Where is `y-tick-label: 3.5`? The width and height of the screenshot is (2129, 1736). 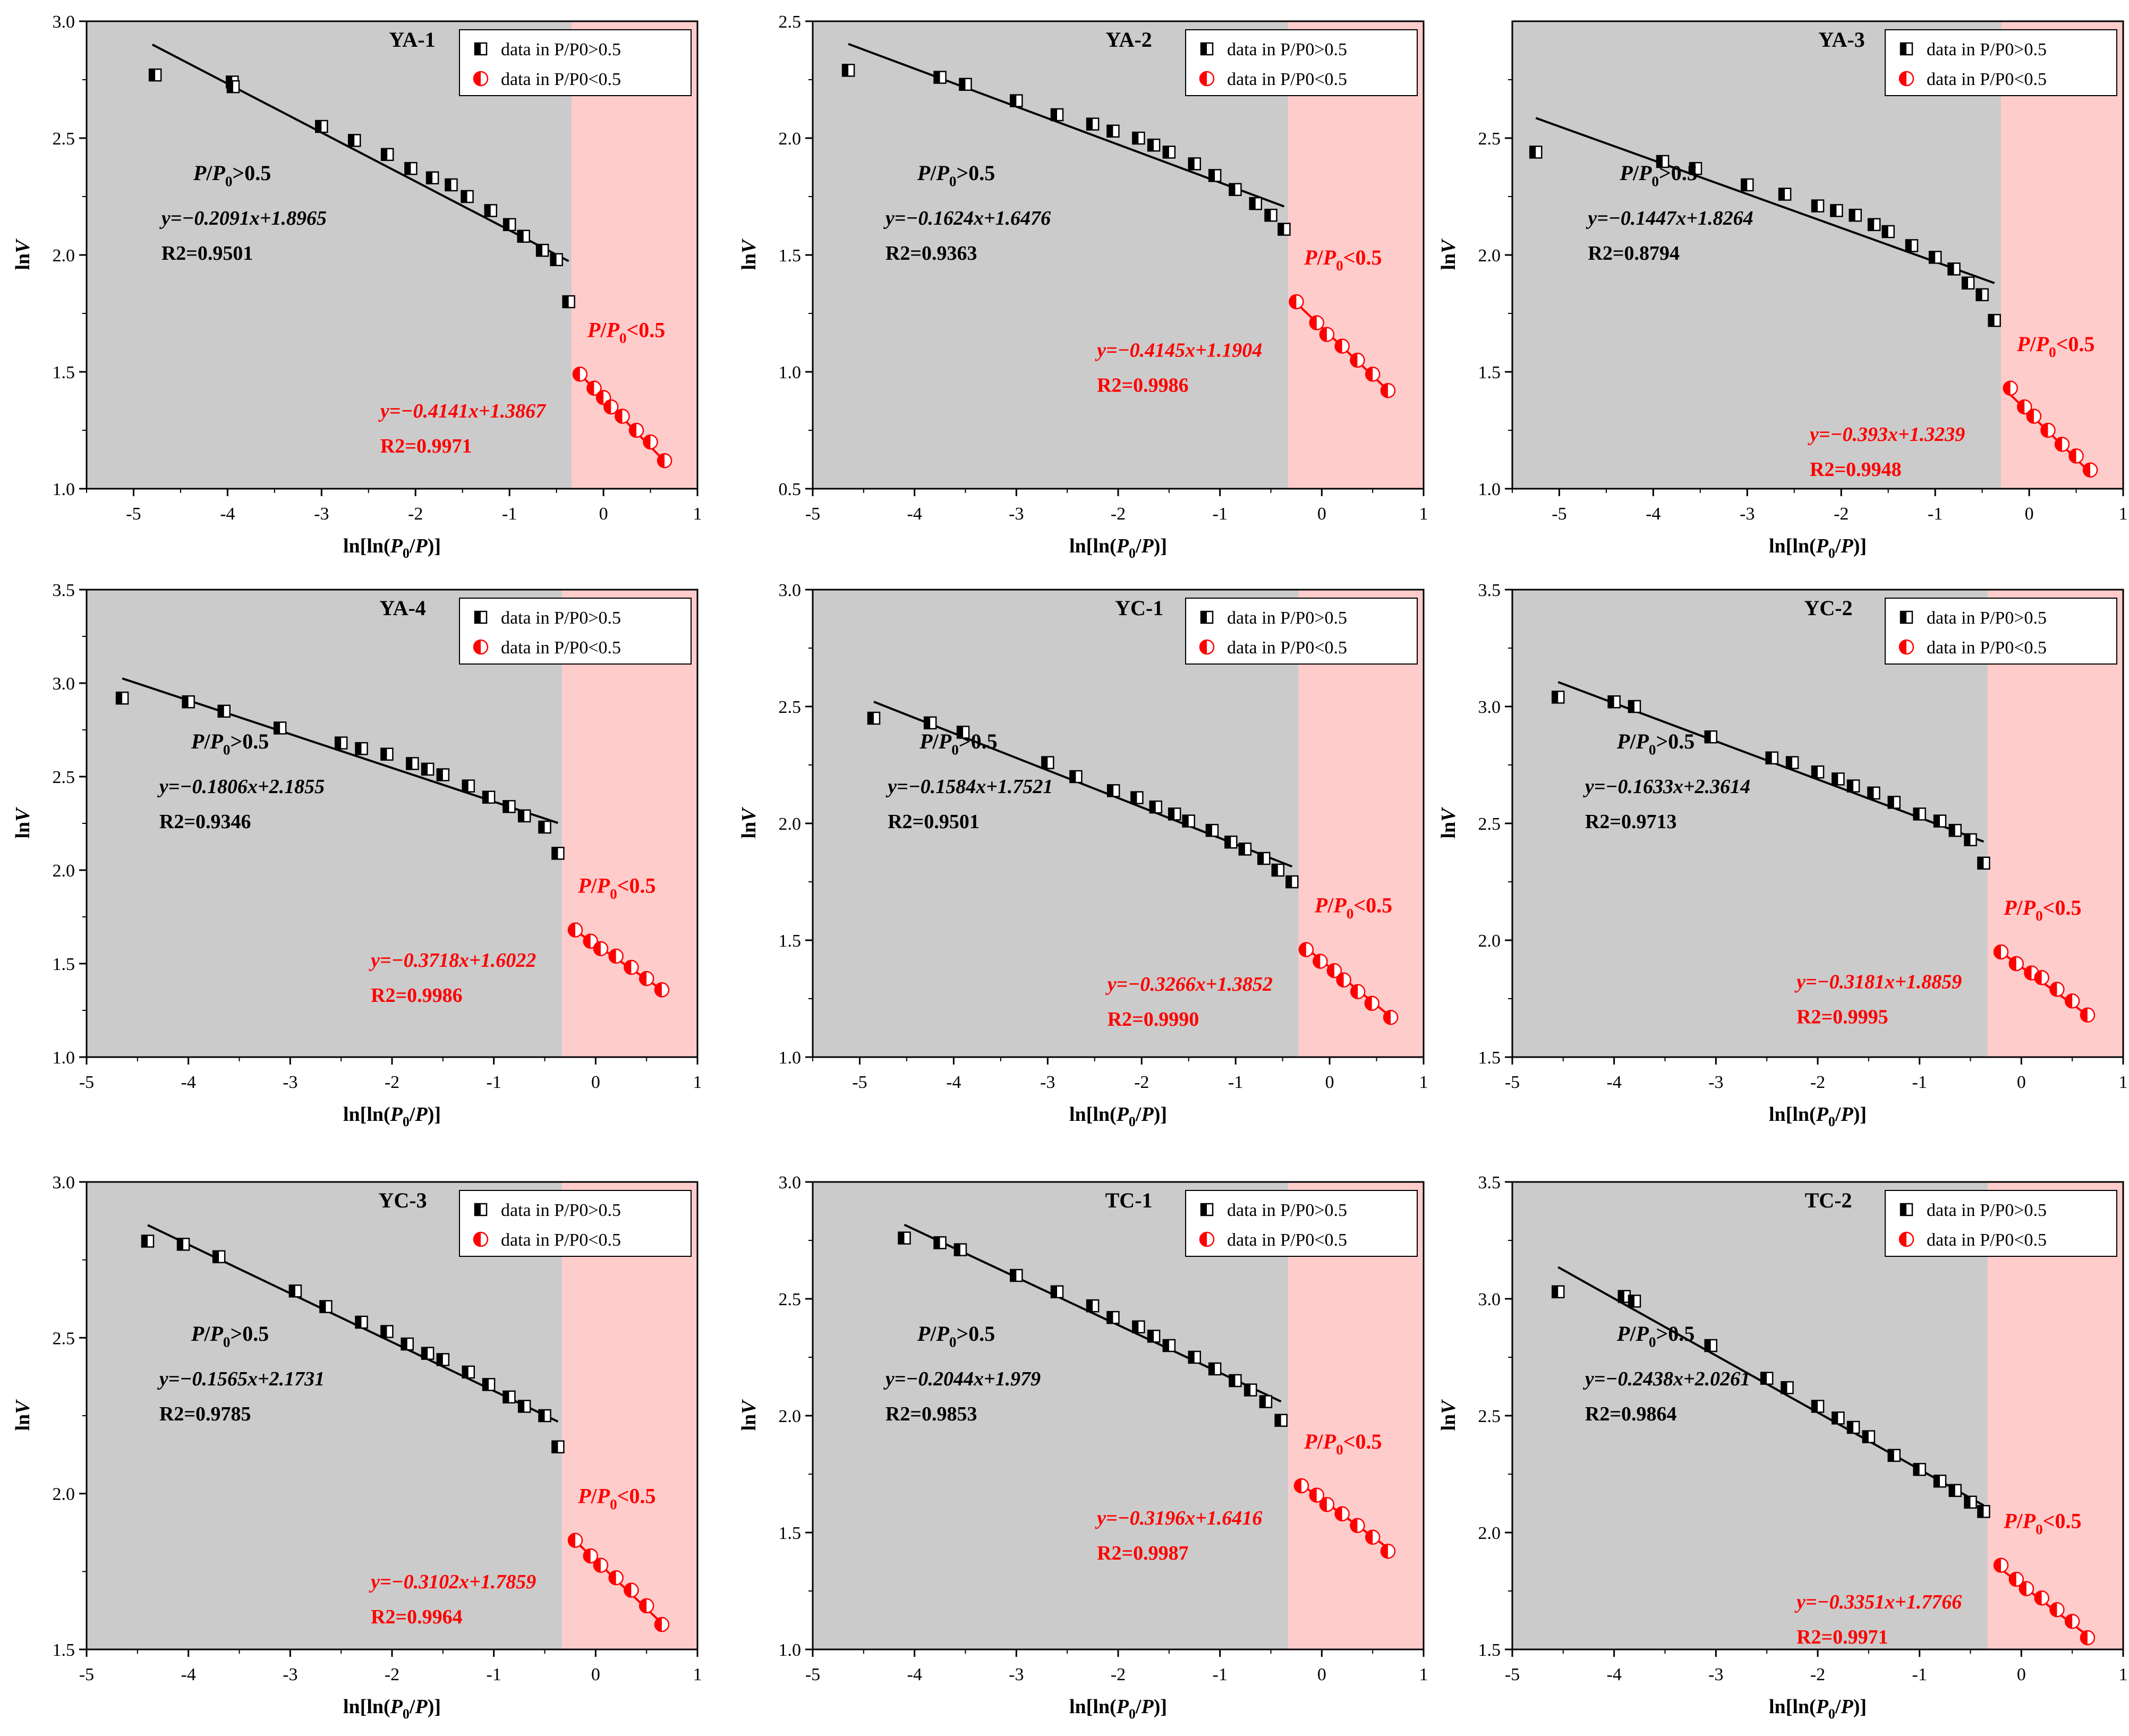
y-tick-label: 3.5 is located at coordinates (1489, 1183).